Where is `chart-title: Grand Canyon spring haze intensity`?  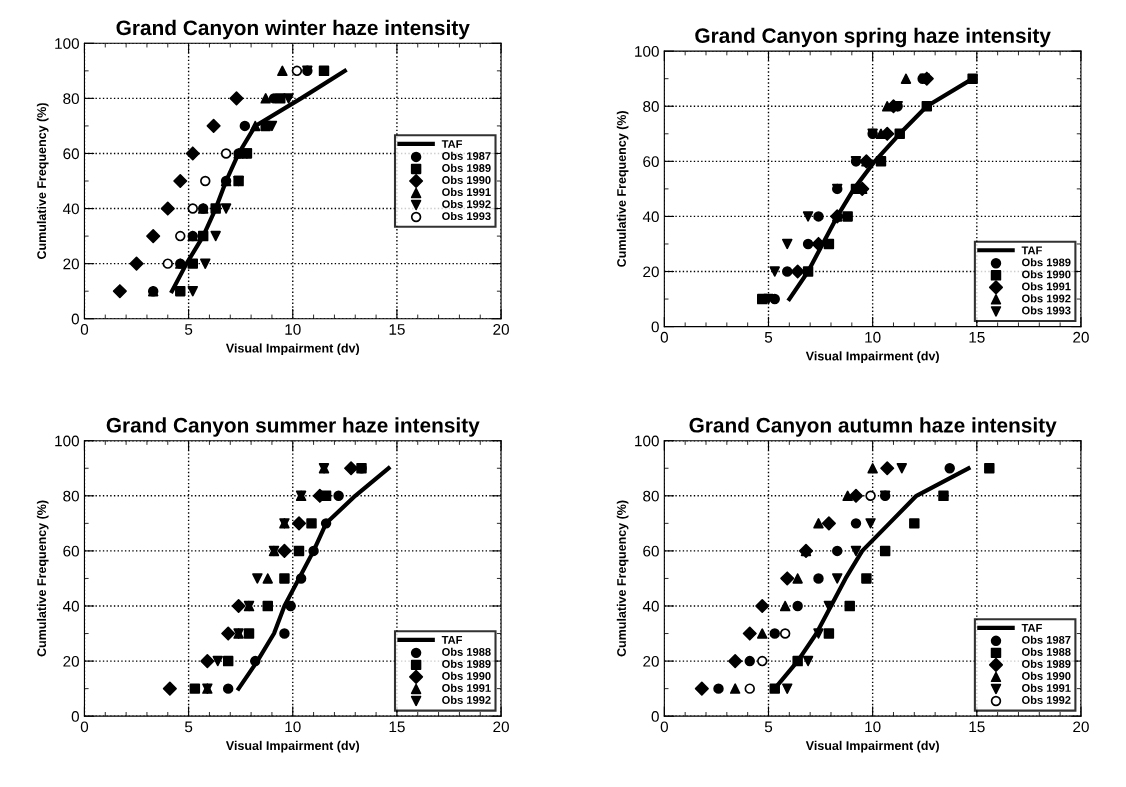 chart-title: Grand Canyon spring haze intensity is located at coordinates (873, 37).